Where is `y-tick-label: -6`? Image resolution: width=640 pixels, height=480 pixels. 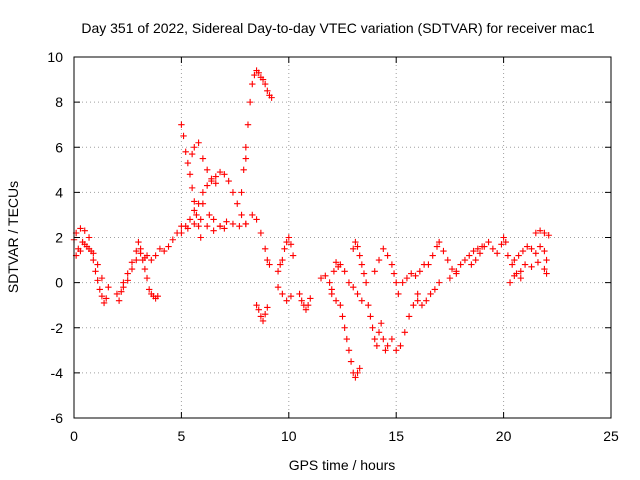
y-tick-label: -6 is located at coordinates (57, 418).